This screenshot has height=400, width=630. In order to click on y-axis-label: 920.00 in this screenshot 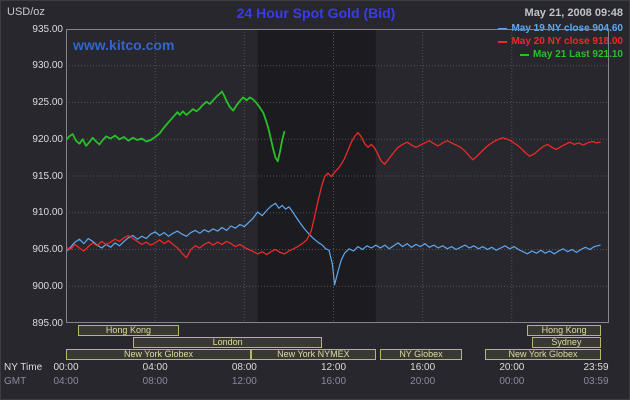, I will do `click(47, 139)`.